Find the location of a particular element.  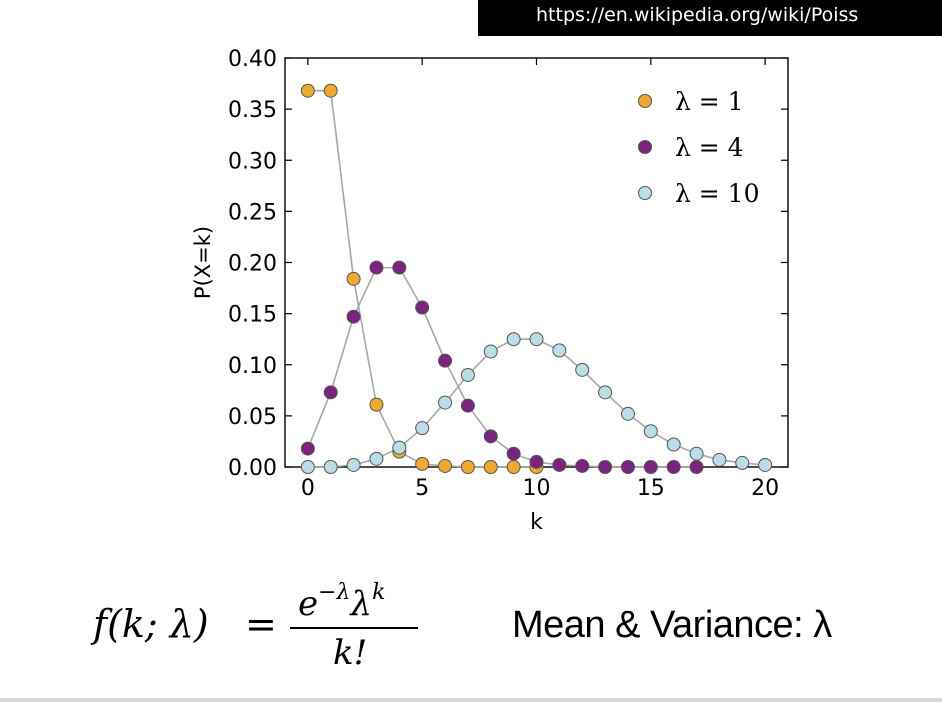

formula-numerator: e−λλk is located at coordinates (341, 602).